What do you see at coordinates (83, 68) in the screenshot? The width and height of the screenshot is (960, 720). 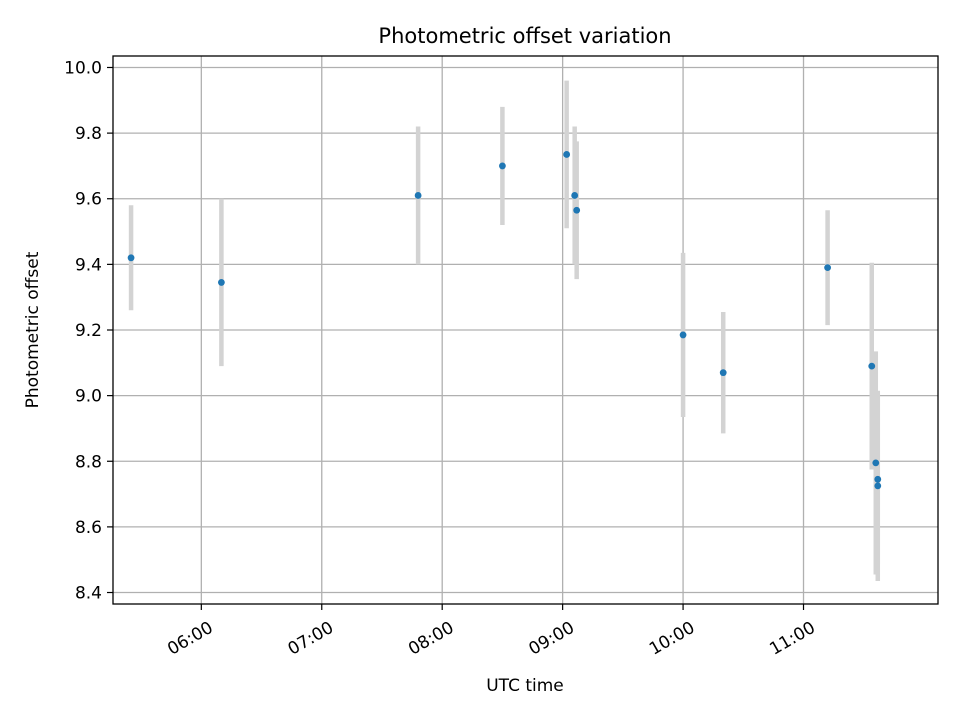 I see `y-tick-label: 10.0` at bounding box center [83, 68].